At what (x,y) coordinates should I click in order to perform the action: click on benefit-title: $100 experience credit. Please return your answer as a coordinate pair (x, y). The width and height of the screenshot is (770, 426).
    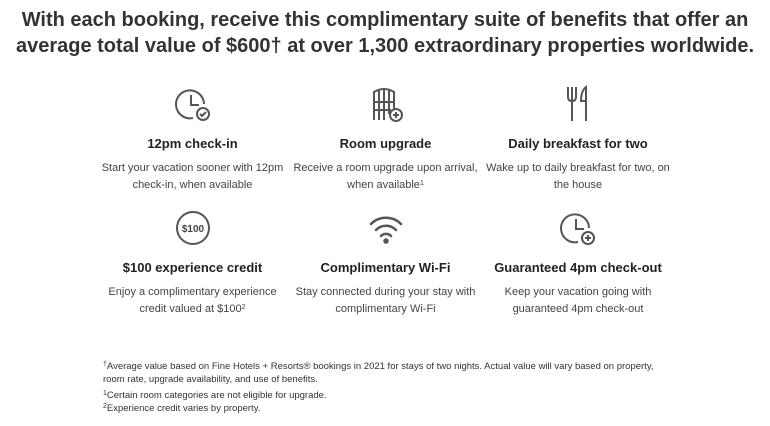
    Looking at the image, I should click on (192, 267).